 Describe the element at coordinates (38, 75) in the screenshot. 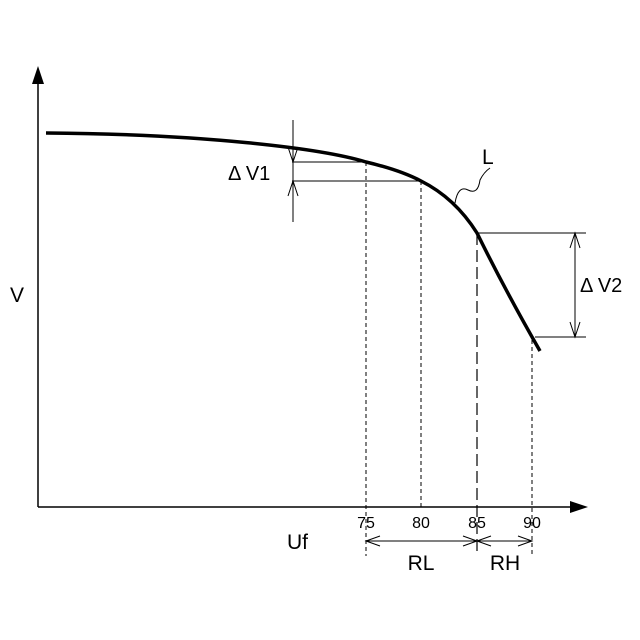

I see `y-axis-arrow-icon` at that location.